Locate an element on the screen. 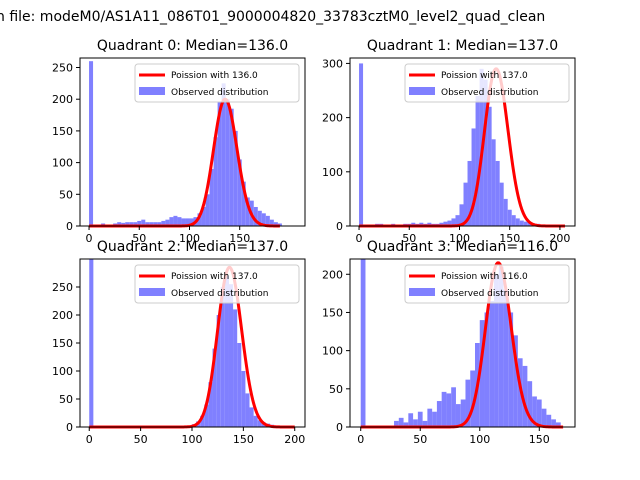  y-tick-label: 300 is located at coordinates (332, 63).